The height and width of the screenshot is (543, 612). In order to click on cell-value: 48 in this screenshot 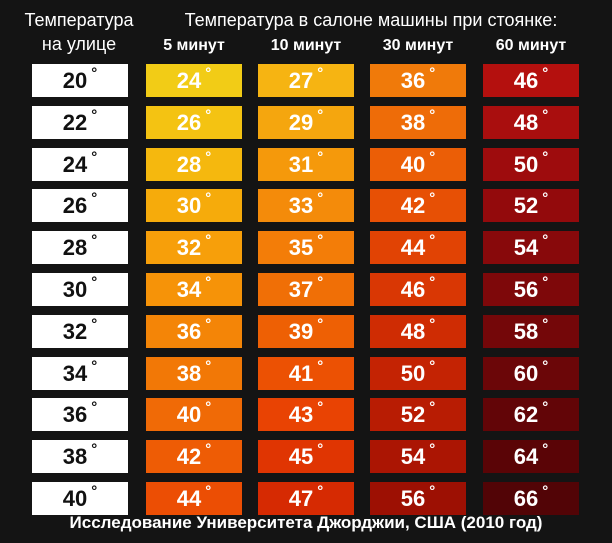, I will do `click(526, 122)`.